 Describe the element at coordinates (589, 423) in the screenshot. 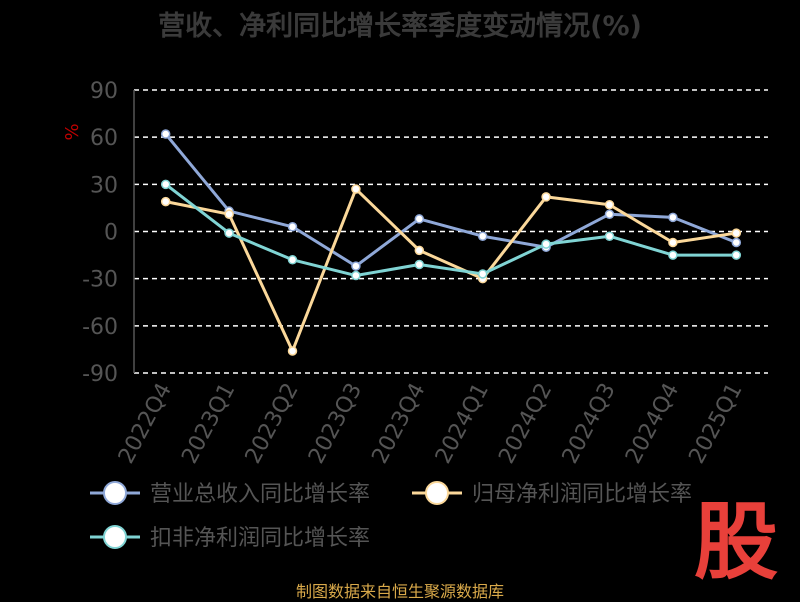

I see `x-tick-label: 2024Q3` at that location.